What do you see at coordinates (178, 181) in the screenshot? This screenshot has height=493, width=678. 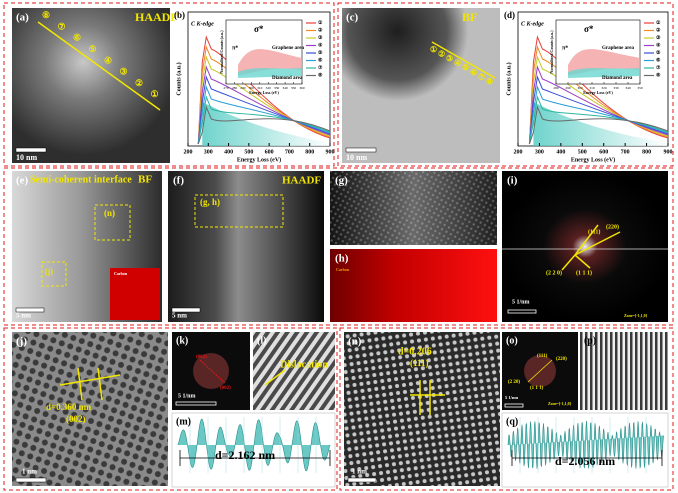 I see `label: (f)` at bounding box center [178, 181].